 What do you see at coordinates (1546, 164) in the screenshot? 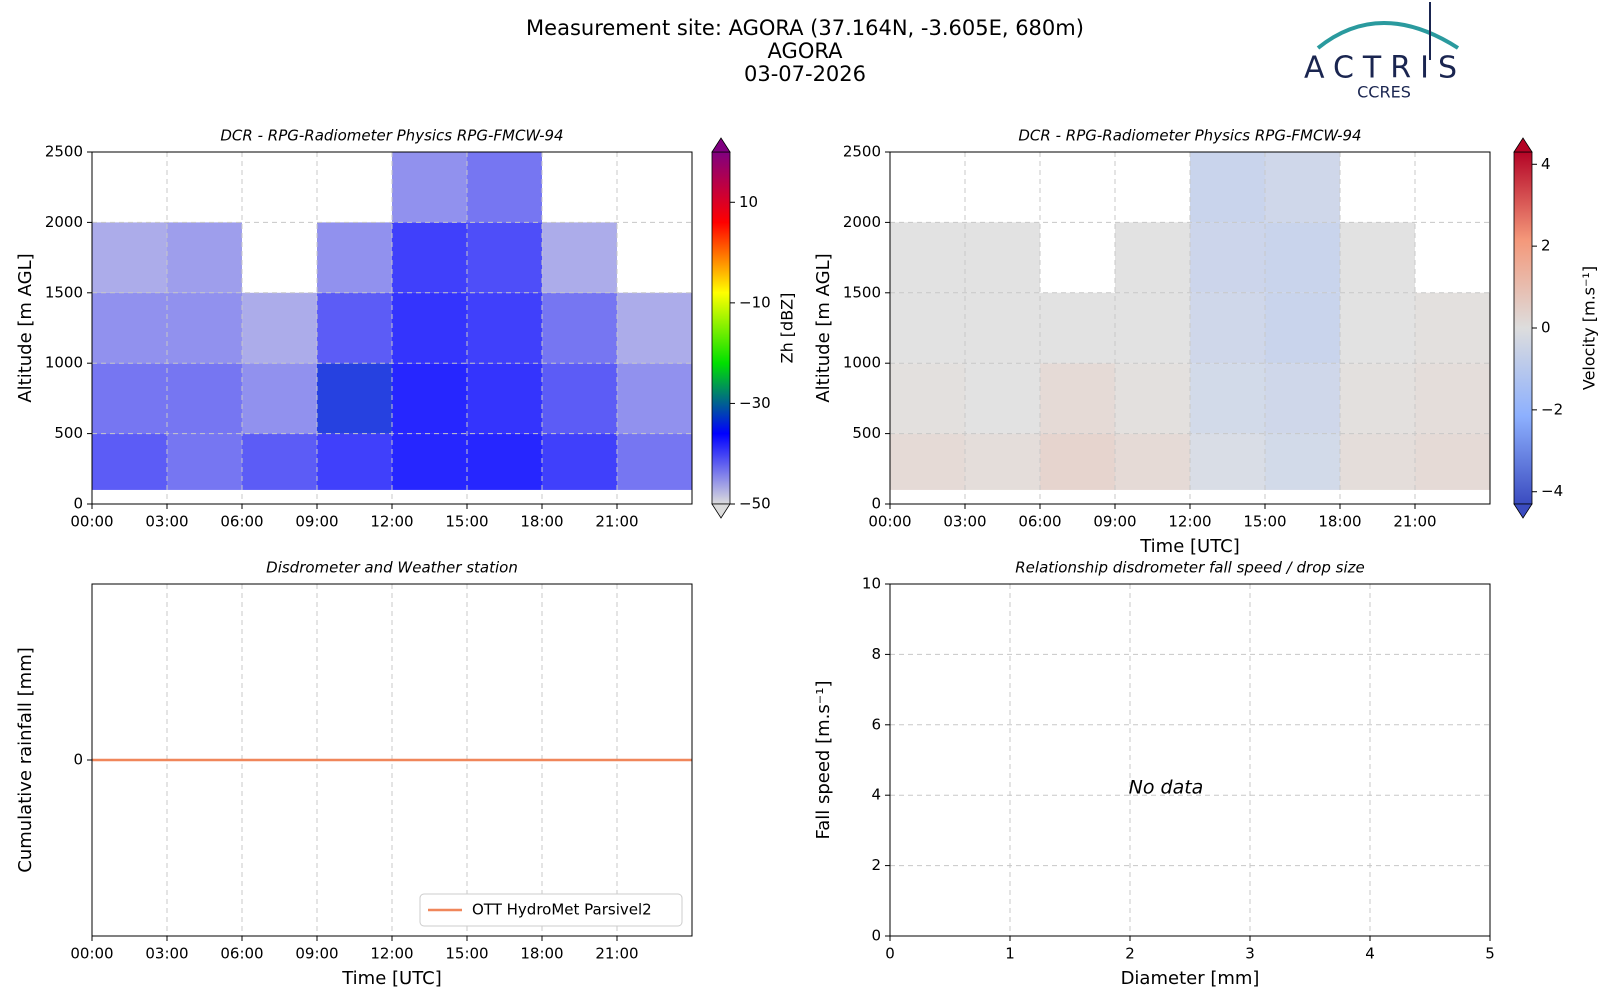
I see `colorbar-tick-label: 4` at bounding box center [1546, 164].